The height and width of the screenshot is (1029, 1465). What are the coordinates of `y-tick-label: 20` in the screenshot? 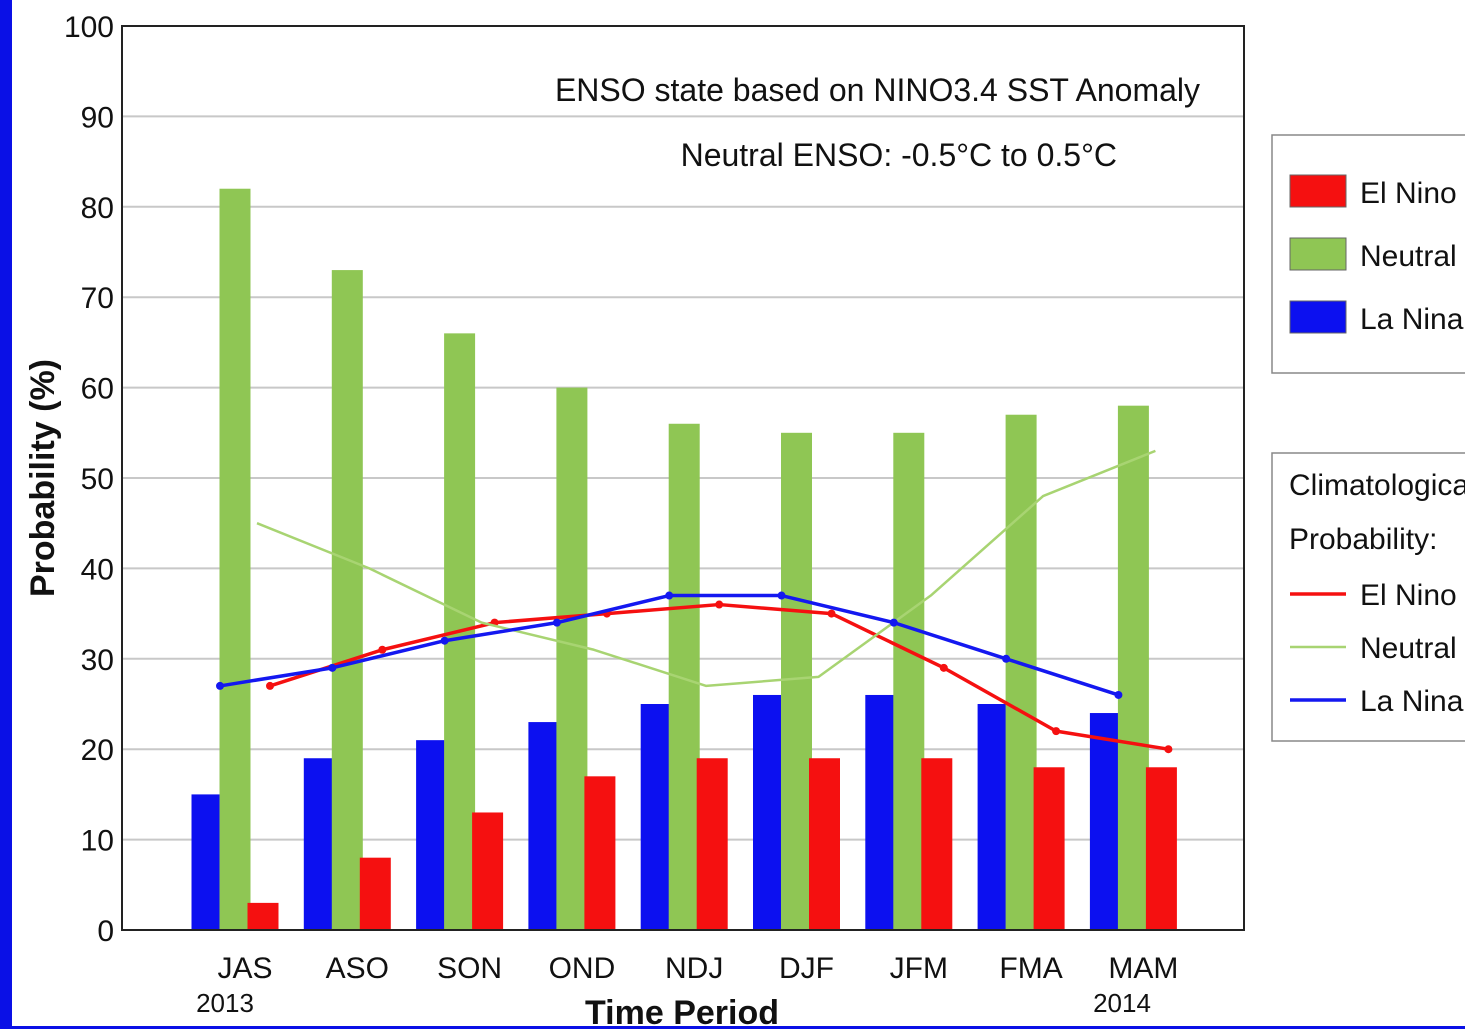 It's located at (97, 750).